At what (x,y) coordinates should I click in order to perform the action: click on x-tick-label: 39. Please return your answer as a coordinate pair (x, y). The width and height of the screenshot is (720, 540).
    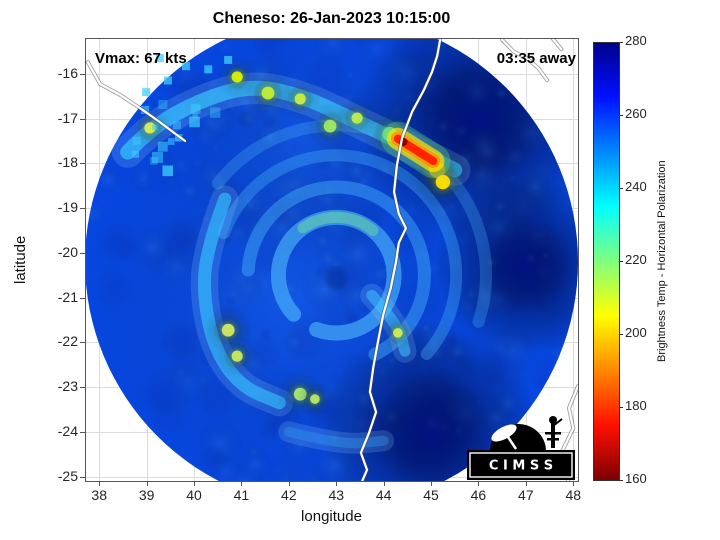
    Looking at the image, I should click on (146, 495).